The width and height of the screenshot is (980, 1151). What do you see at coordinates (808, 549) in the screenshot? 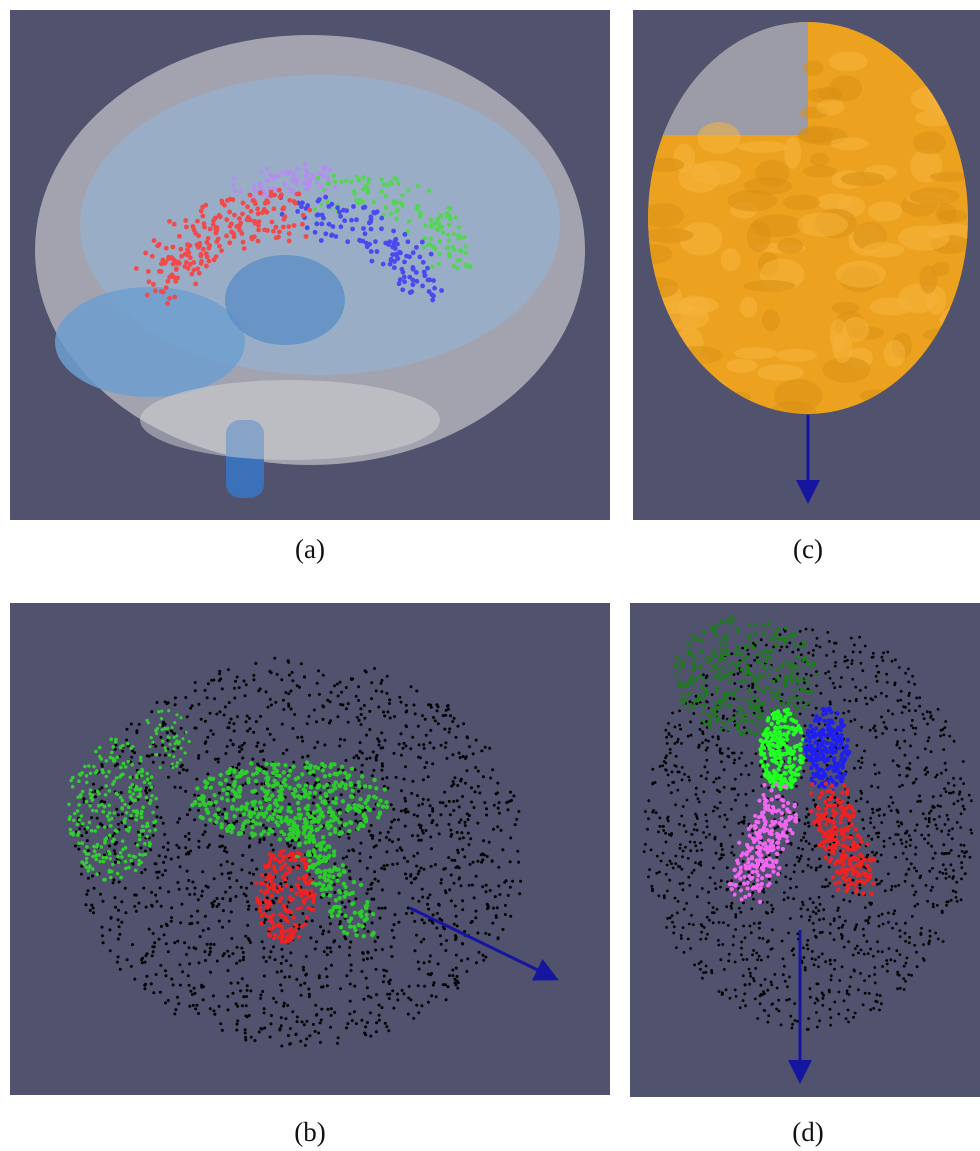
I see `panel-label: (c)` at bounding box center [808, 549].